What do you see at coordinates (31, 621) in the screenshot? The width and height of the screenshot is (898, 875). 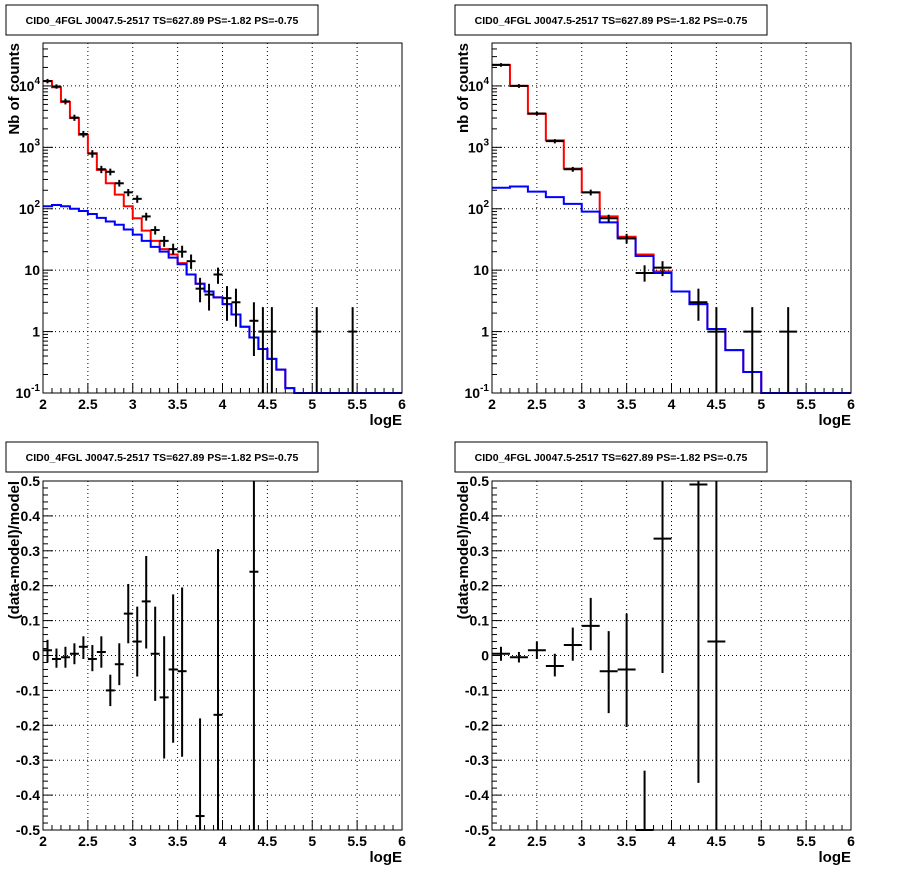 I see `y-tick-label: 0.1` at bounding box center [31, 621].